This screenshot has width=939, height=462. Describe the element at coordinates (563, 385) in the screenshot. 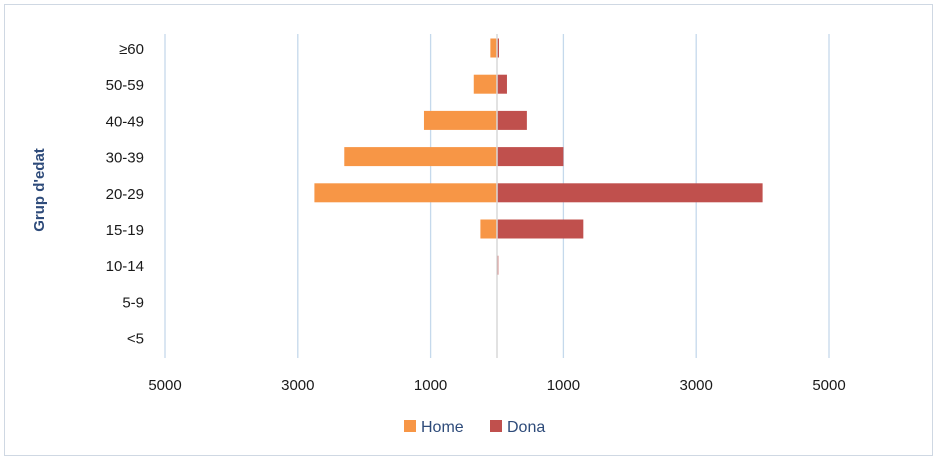

I see `x-tick-label-3: 1000` at that location.